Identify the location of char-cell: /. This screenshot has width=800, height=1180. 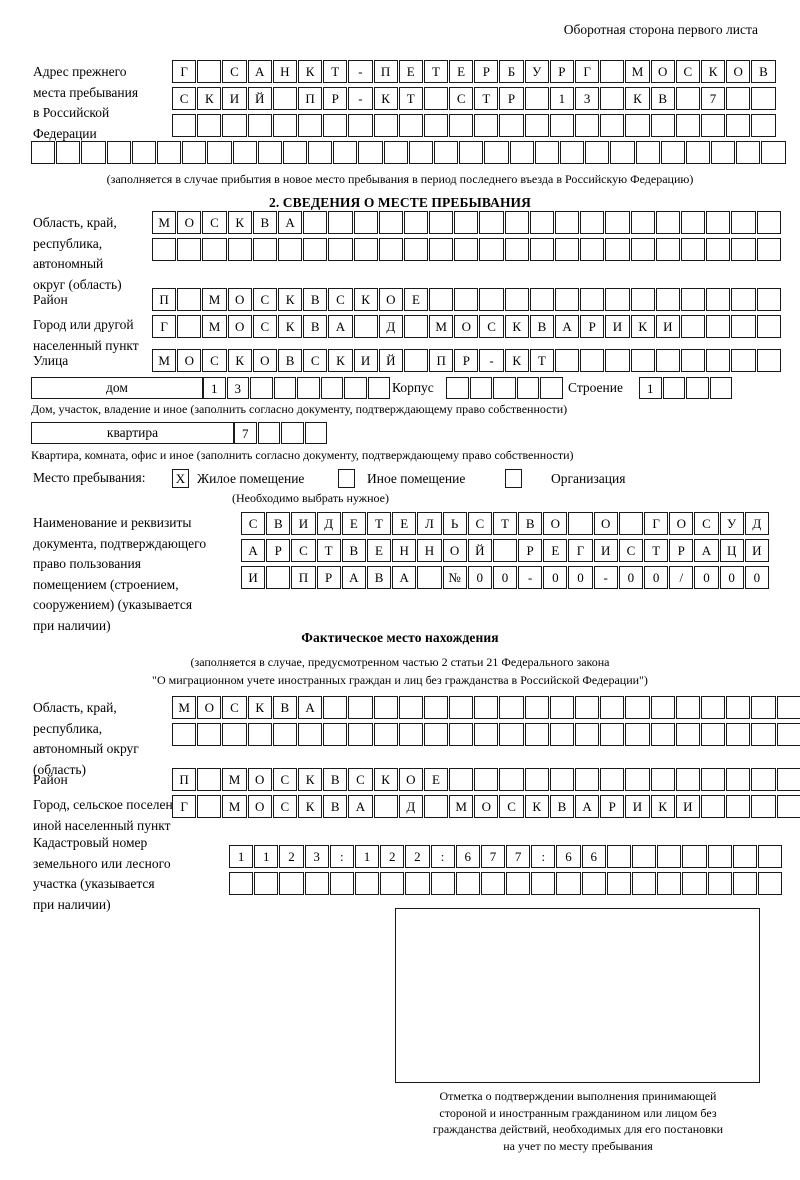
(681, 577).